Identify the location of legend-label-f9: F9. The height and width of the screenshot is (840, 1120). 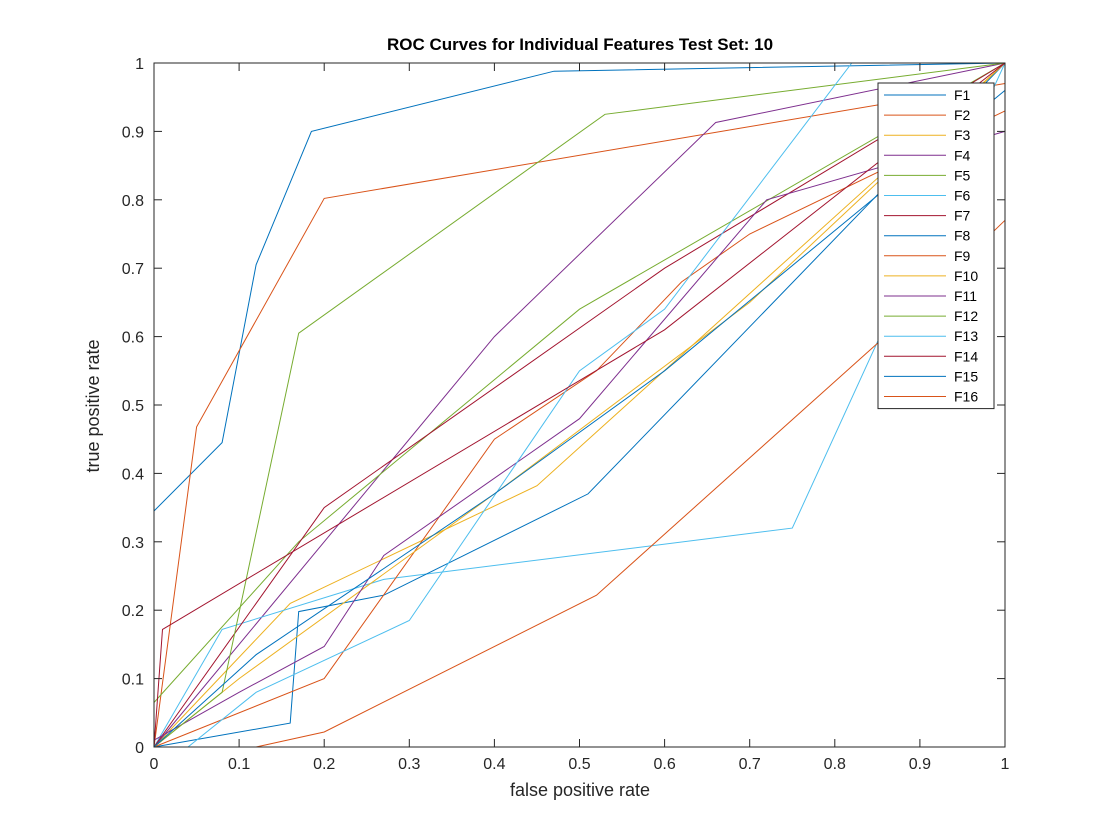
(962, 256).